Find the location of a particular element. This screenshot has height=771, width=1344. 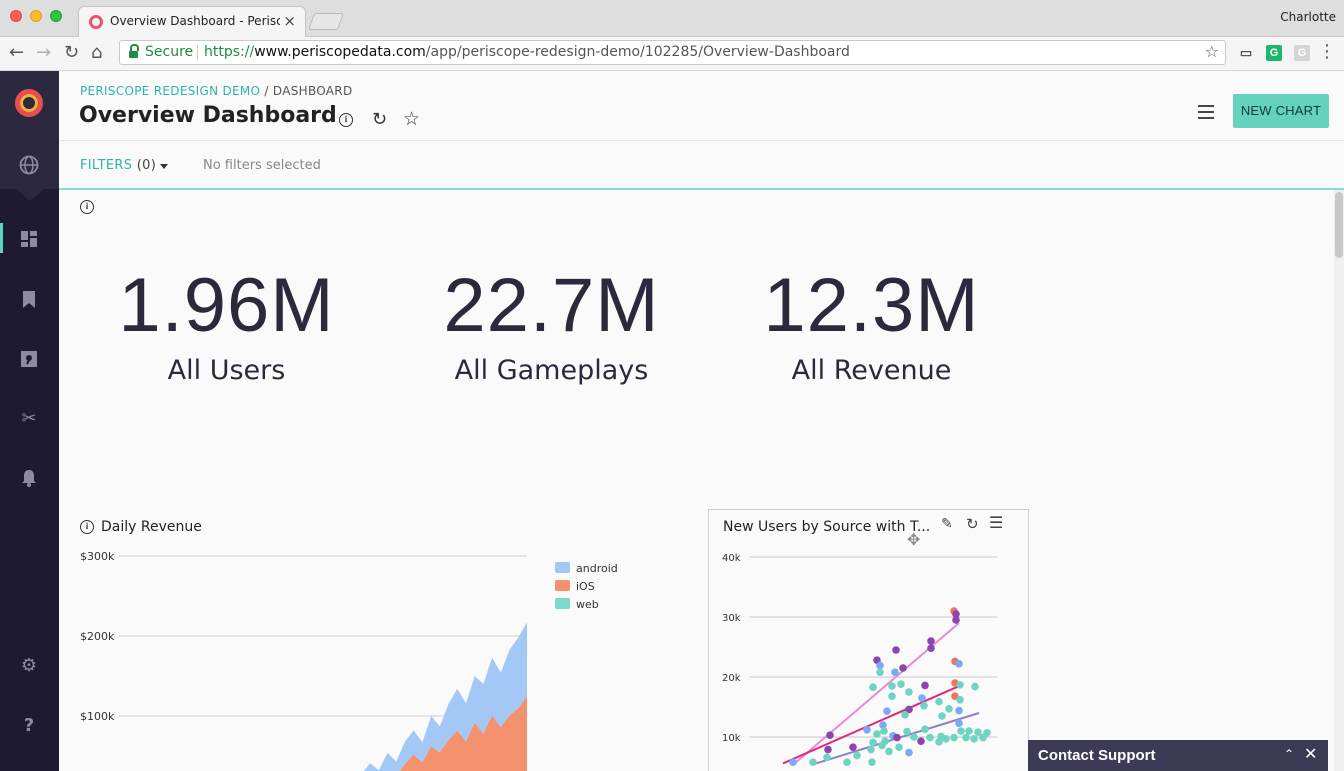

google-extension-icon: G is located at coordinates (1302, 53).